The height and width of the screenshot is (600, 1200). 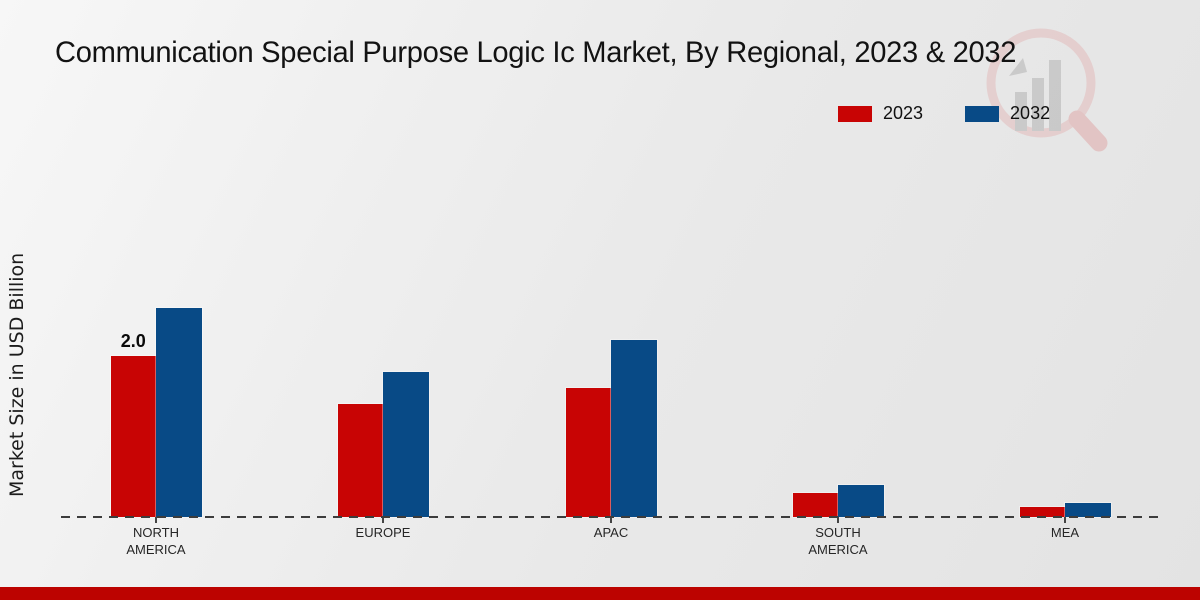 What do you see at coordinates (383, 520) in the screenshot?
I see `x-axis-tick-europe` at bounding box center [383, 520].